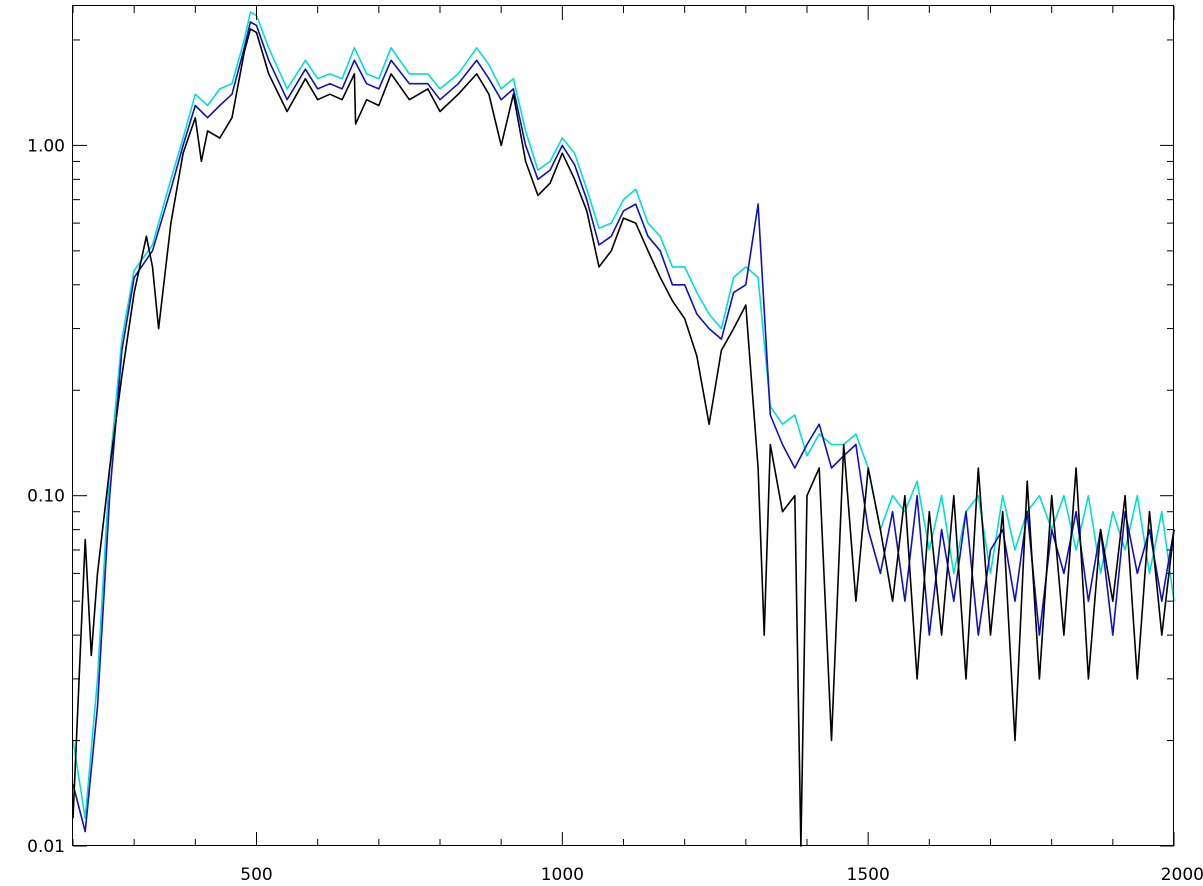  I want to click on x-tick-label: 2000, so click(1182, 875).